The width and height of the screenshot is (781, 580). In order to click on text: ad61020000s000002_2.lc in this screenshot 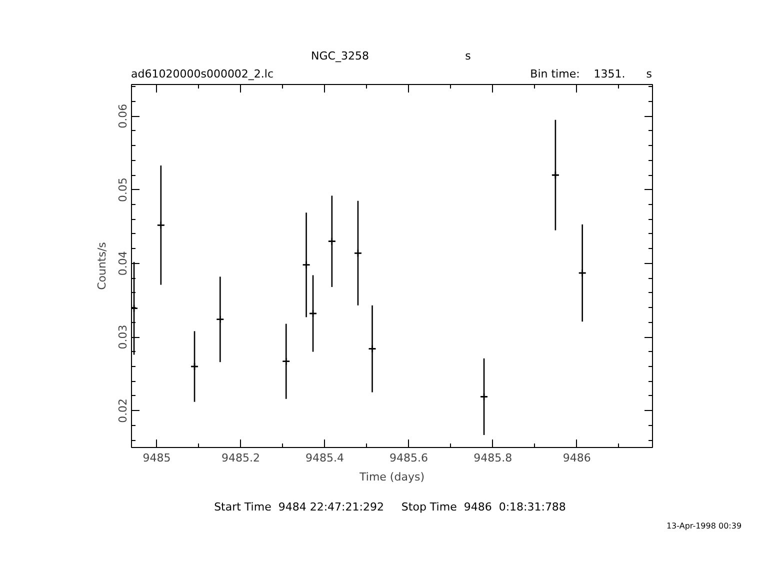, I will do `click(202, 74)`.